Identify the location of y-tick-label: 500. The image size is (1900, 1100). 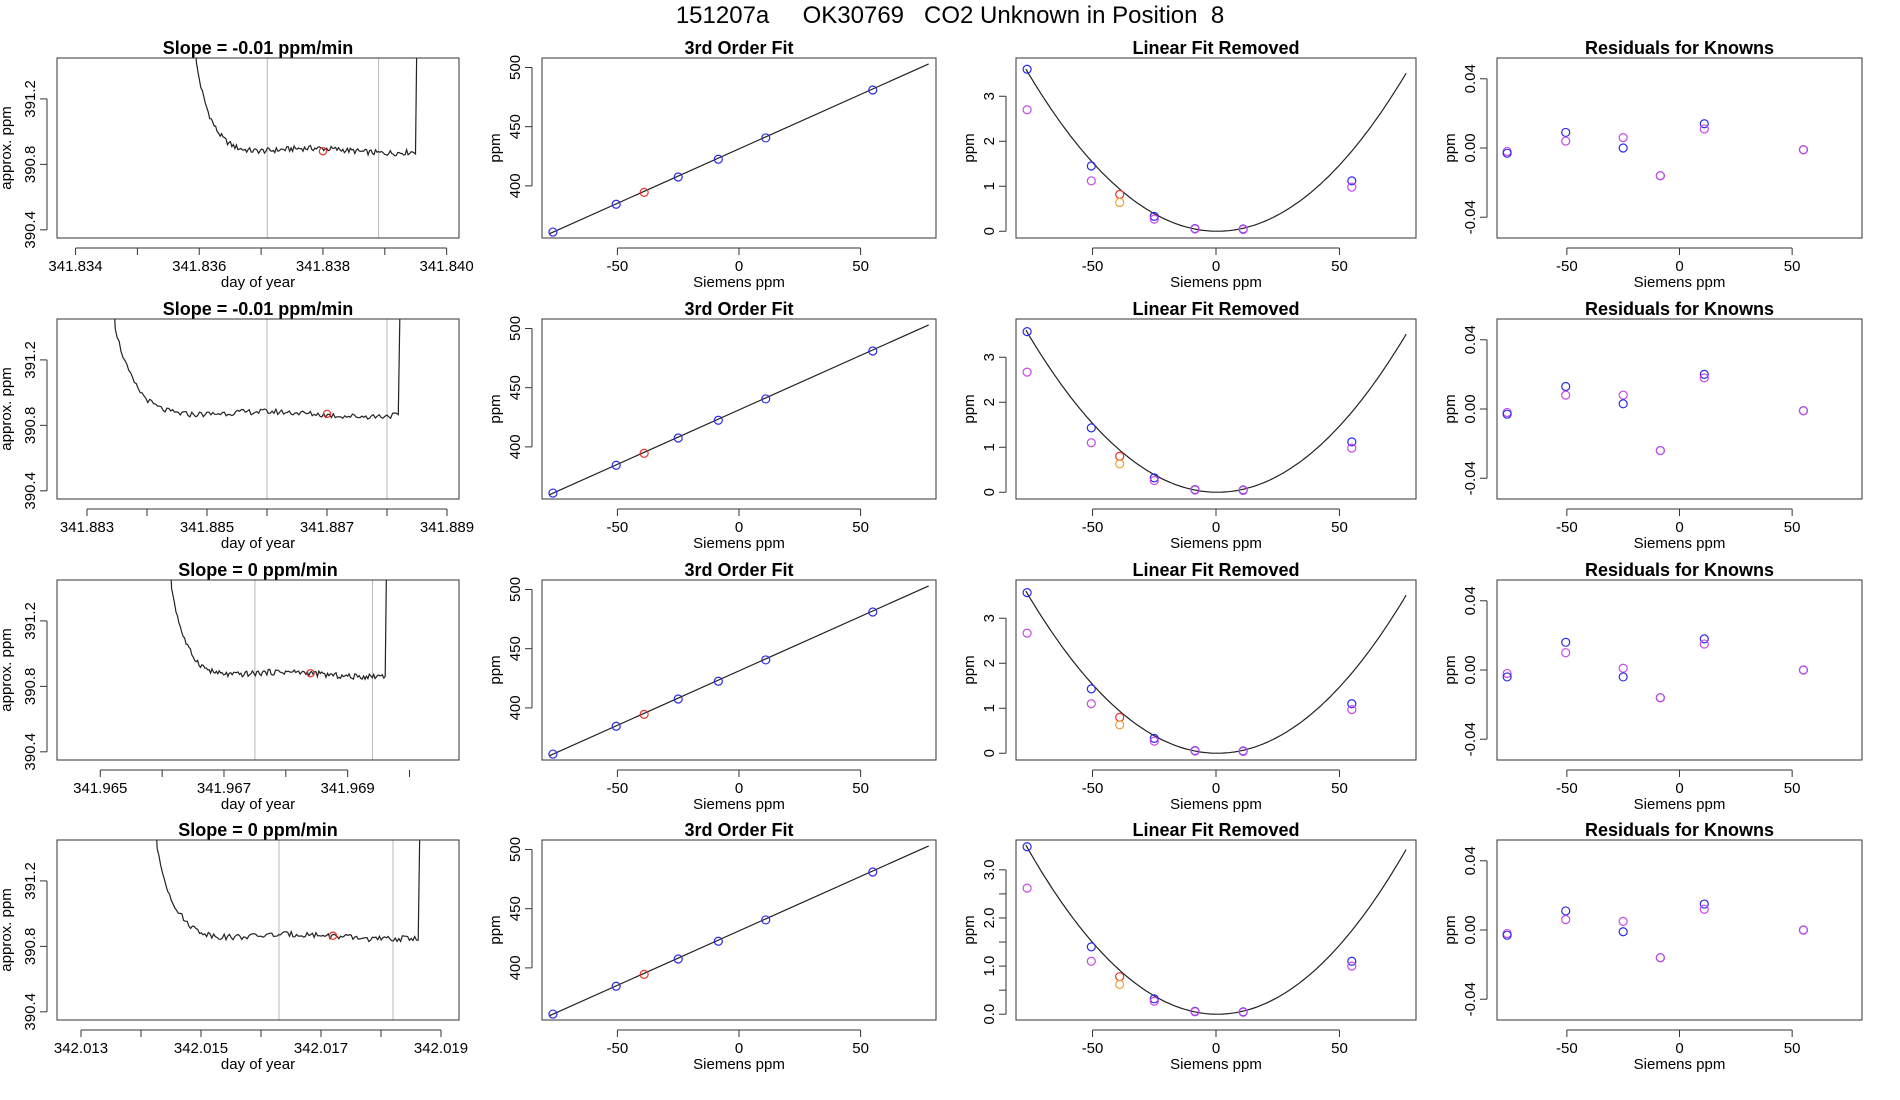
(515, 589).